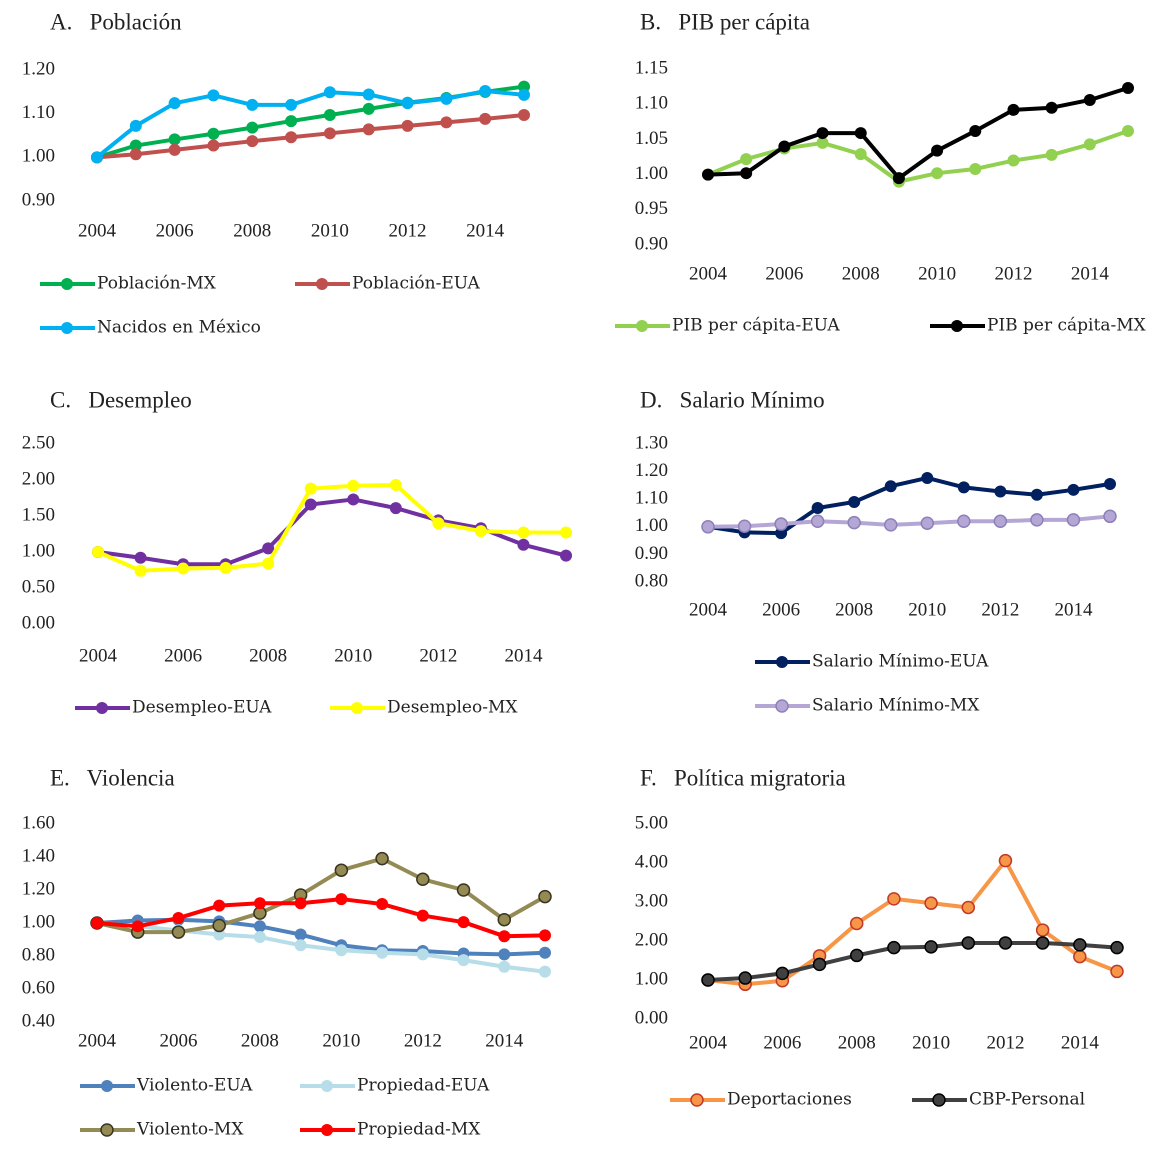 This screenshot has width=1156, height=1161. Describe the element at coordinates (896, 706) in the screenshot. I see `legend-label: Salario Mínimo-MX` at that location.